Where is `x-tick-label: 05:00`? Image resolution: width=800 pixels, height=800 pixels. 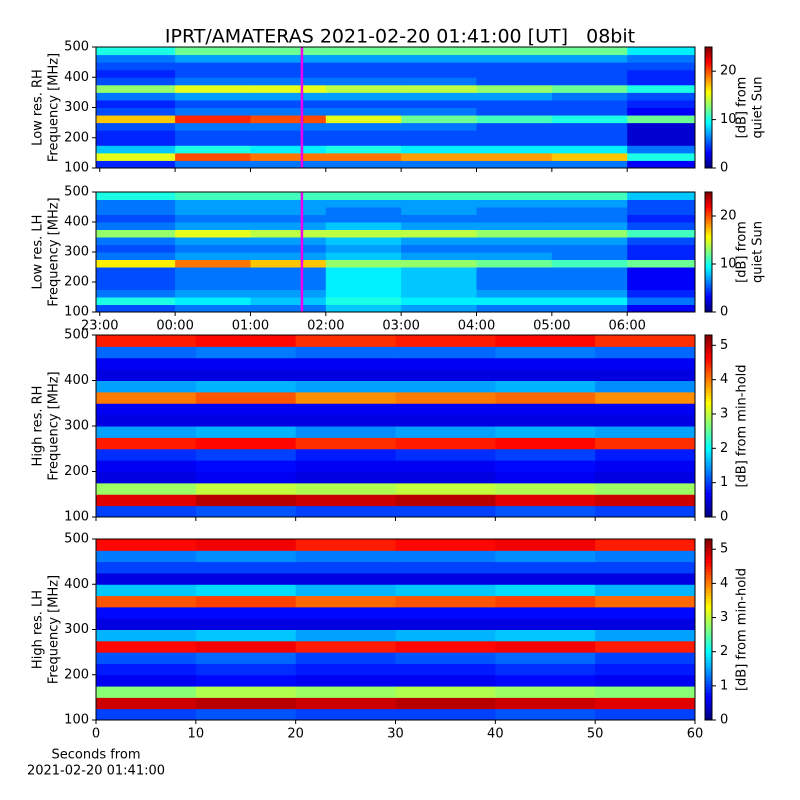 x-tick-label: 05:00 is located at coordinates (551, 326).